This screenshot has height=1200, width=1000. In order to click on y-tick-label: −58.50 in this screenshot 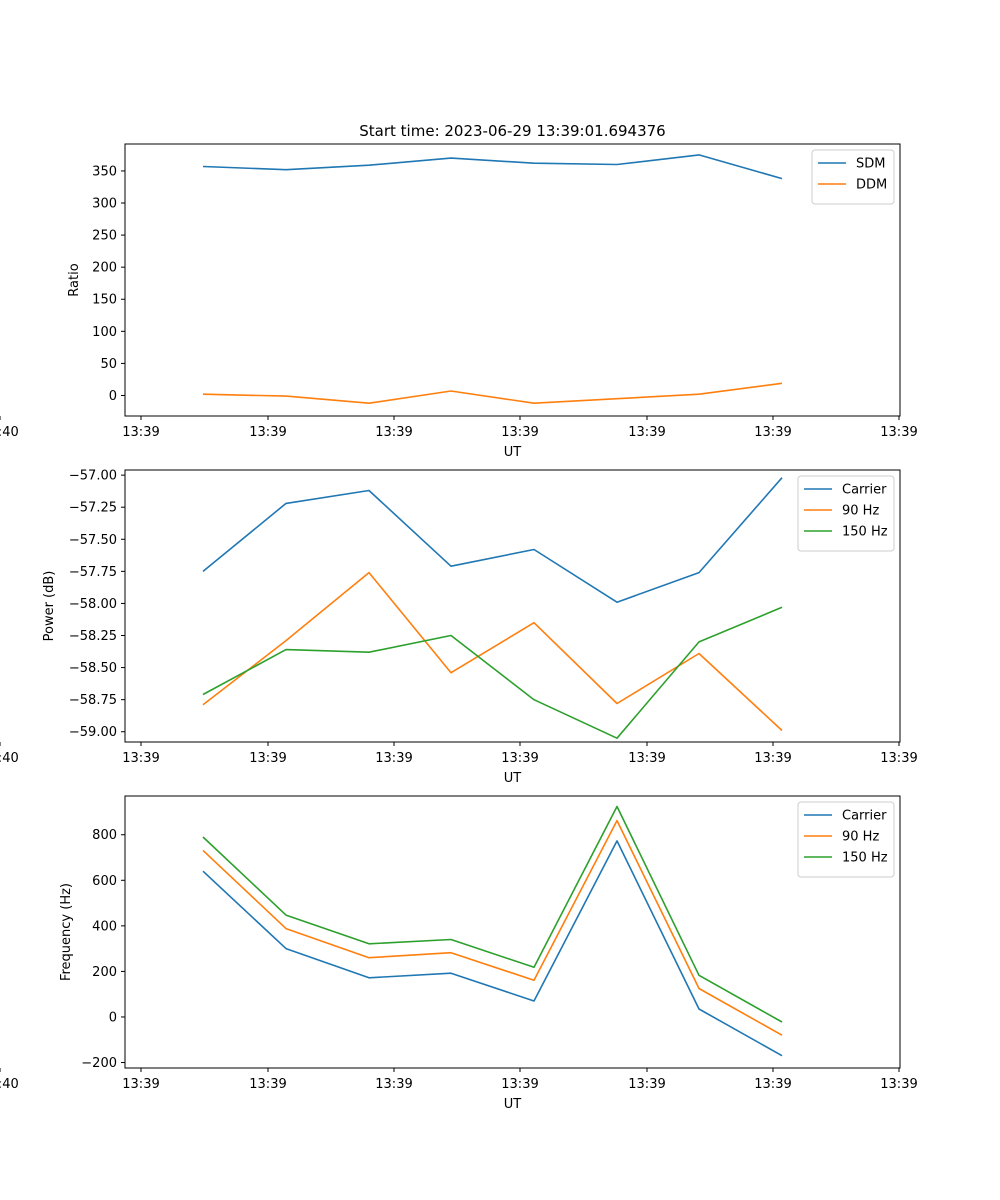, I will do `click(93, 668)`.